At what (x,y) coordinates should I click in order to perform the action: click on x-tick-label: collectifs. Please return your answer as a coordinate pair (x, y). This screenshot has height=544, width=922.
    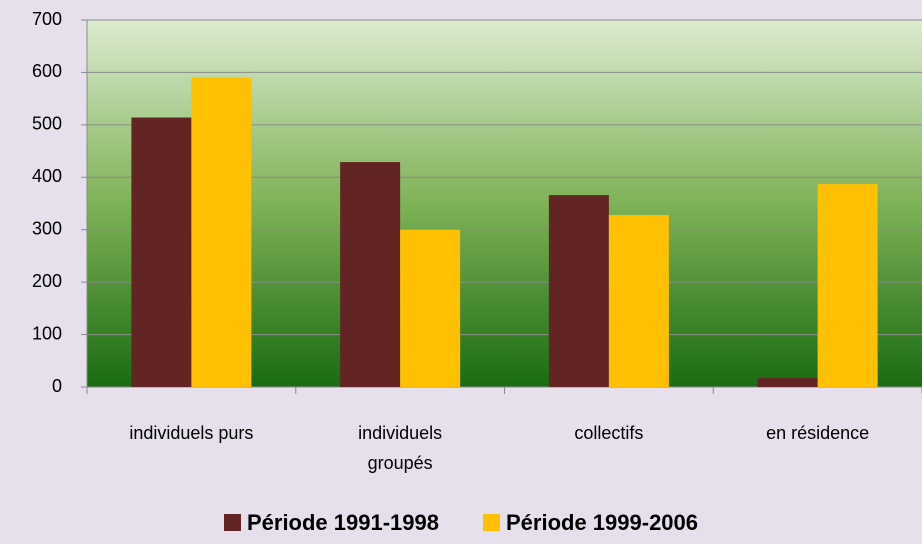
    Looking at the image, I should click on (609, 433).